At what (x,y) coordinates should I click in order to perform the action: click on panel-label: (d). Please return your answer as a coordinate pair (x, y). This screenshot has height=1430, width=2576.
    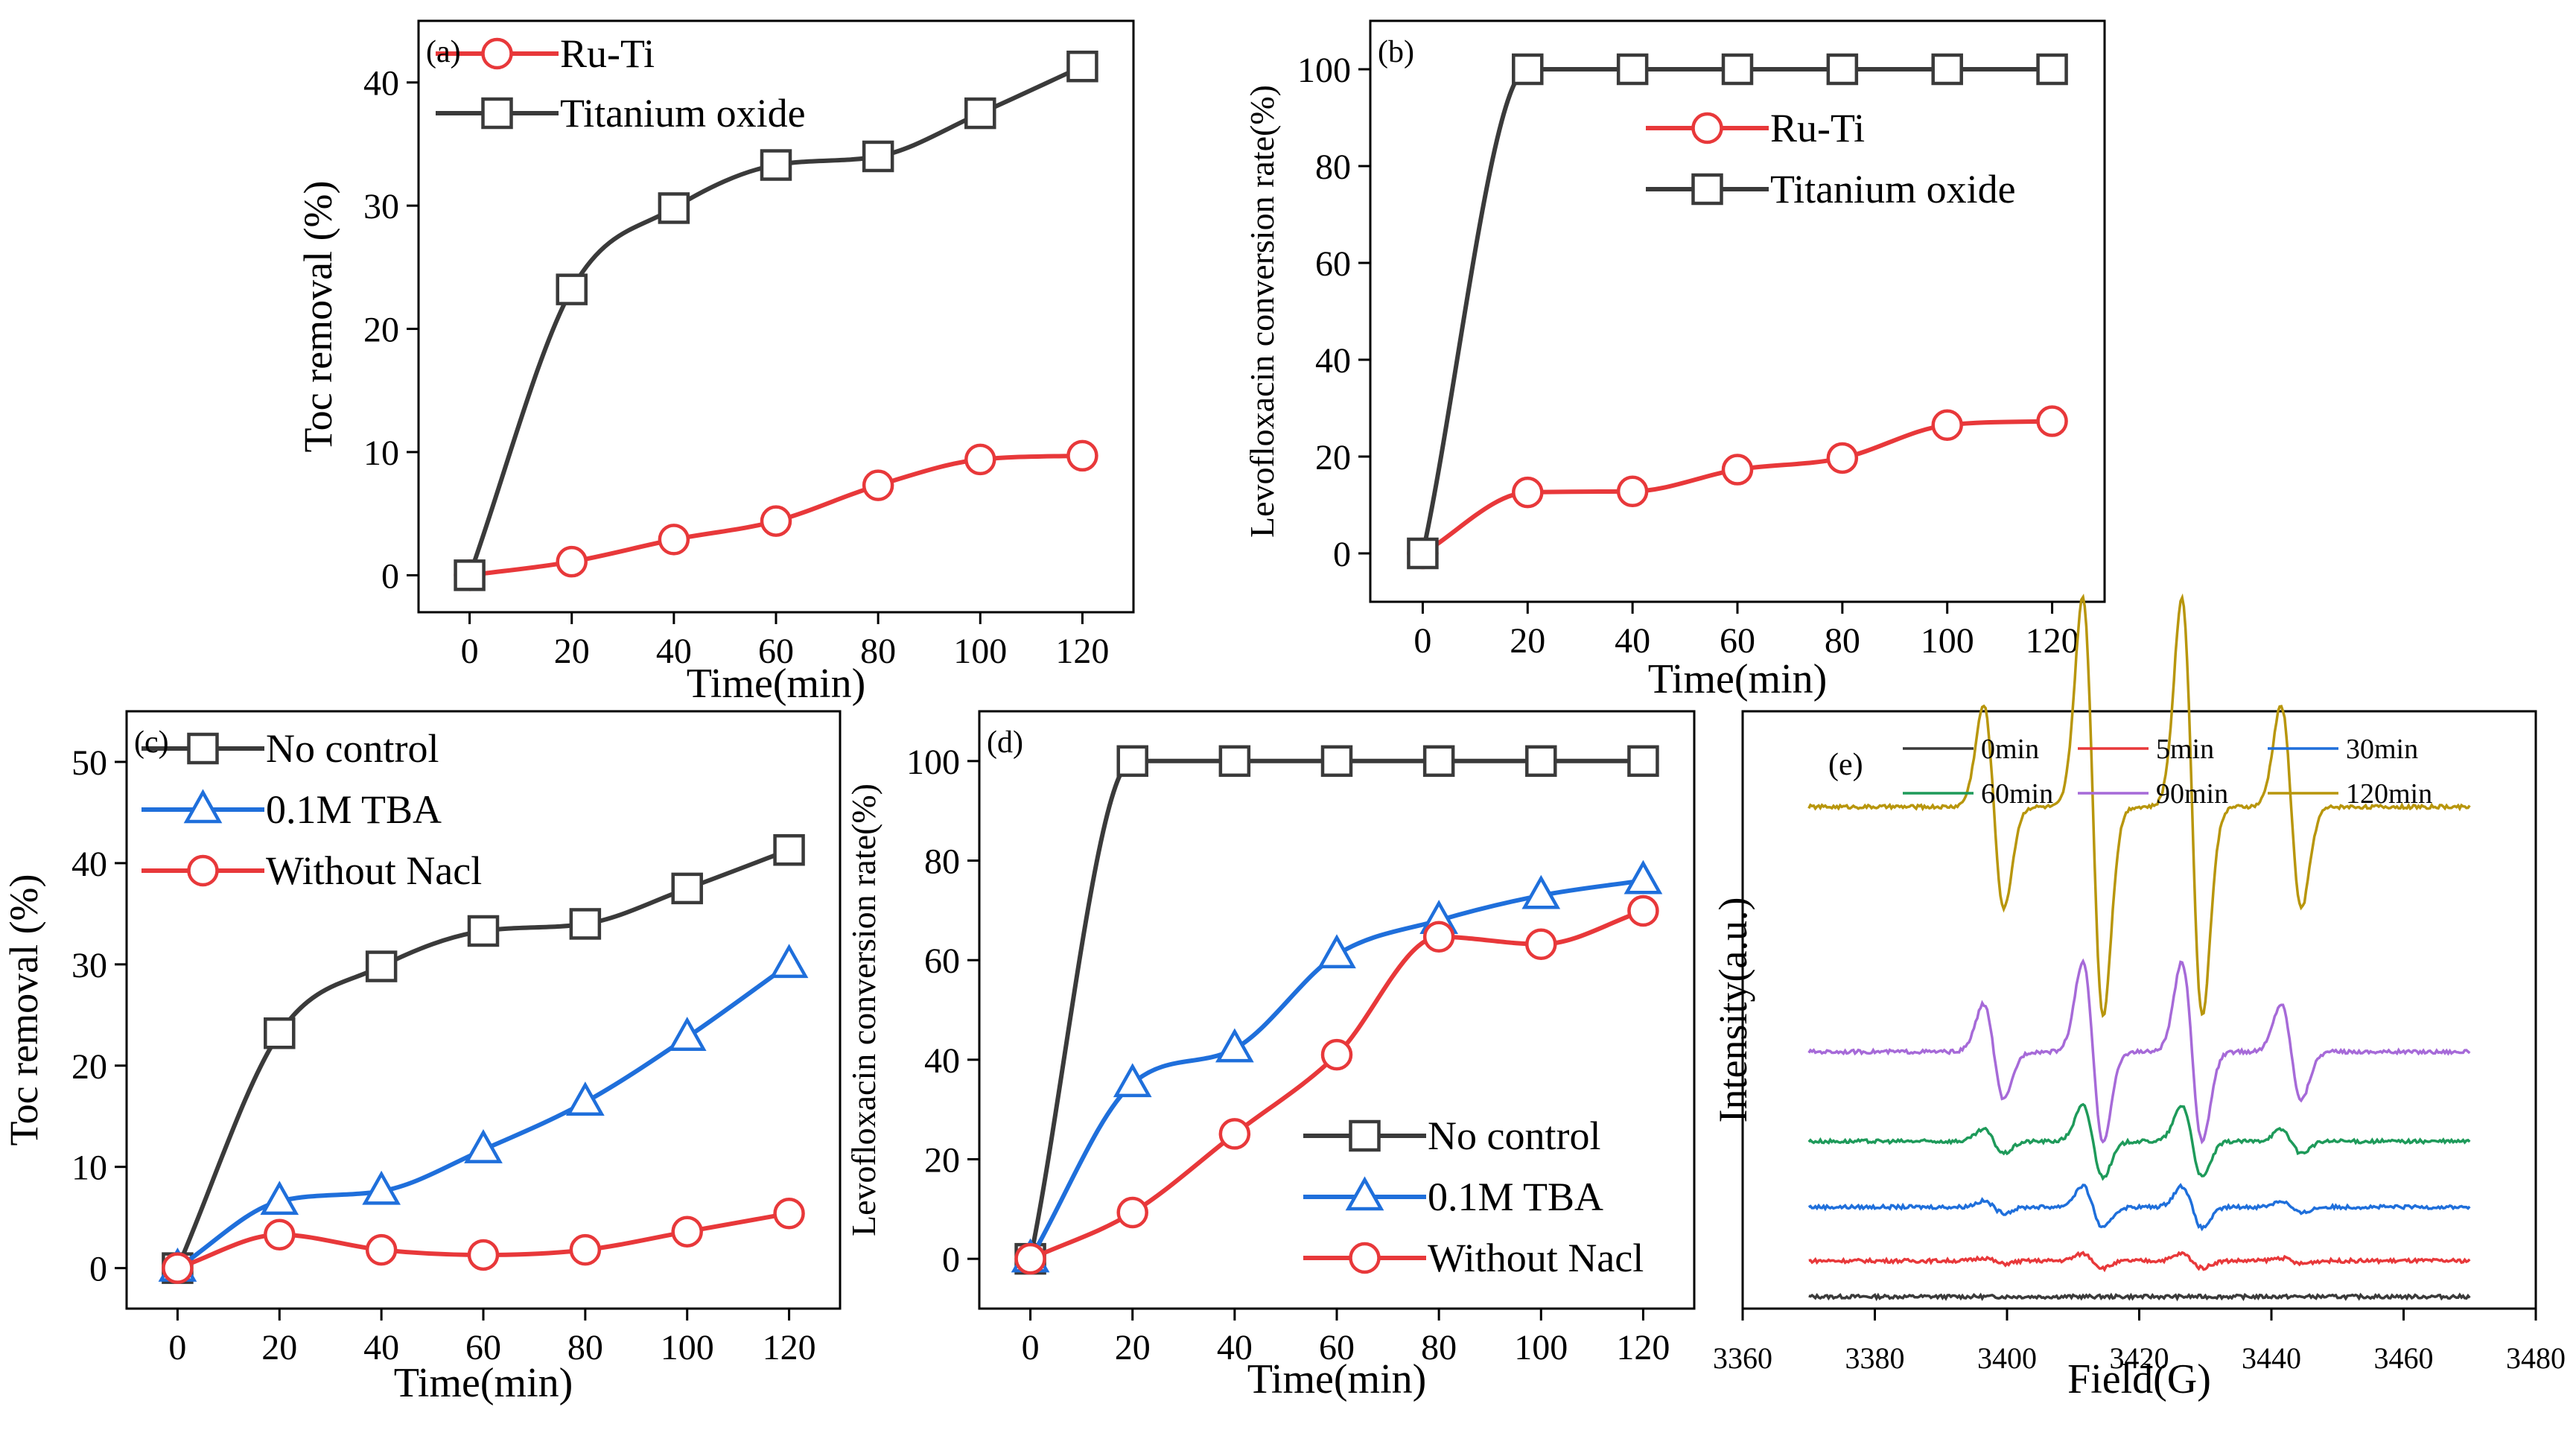
    Looking at the image, I should click on (1005, 742).